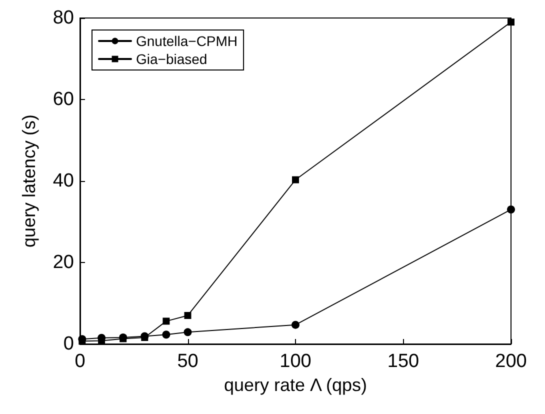 Image resolution: width=545 pixels, height=414 pixels. Describe the element at coordinates (68, 344) in the screenshot. I see `y-tick-label: 0` at that location.